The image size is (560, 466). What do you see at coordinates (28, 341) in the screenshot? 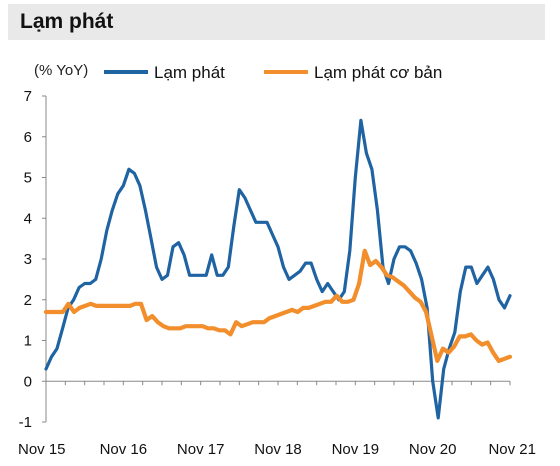
I see `y-tick-label: 1` at bounding box center [28, 341].